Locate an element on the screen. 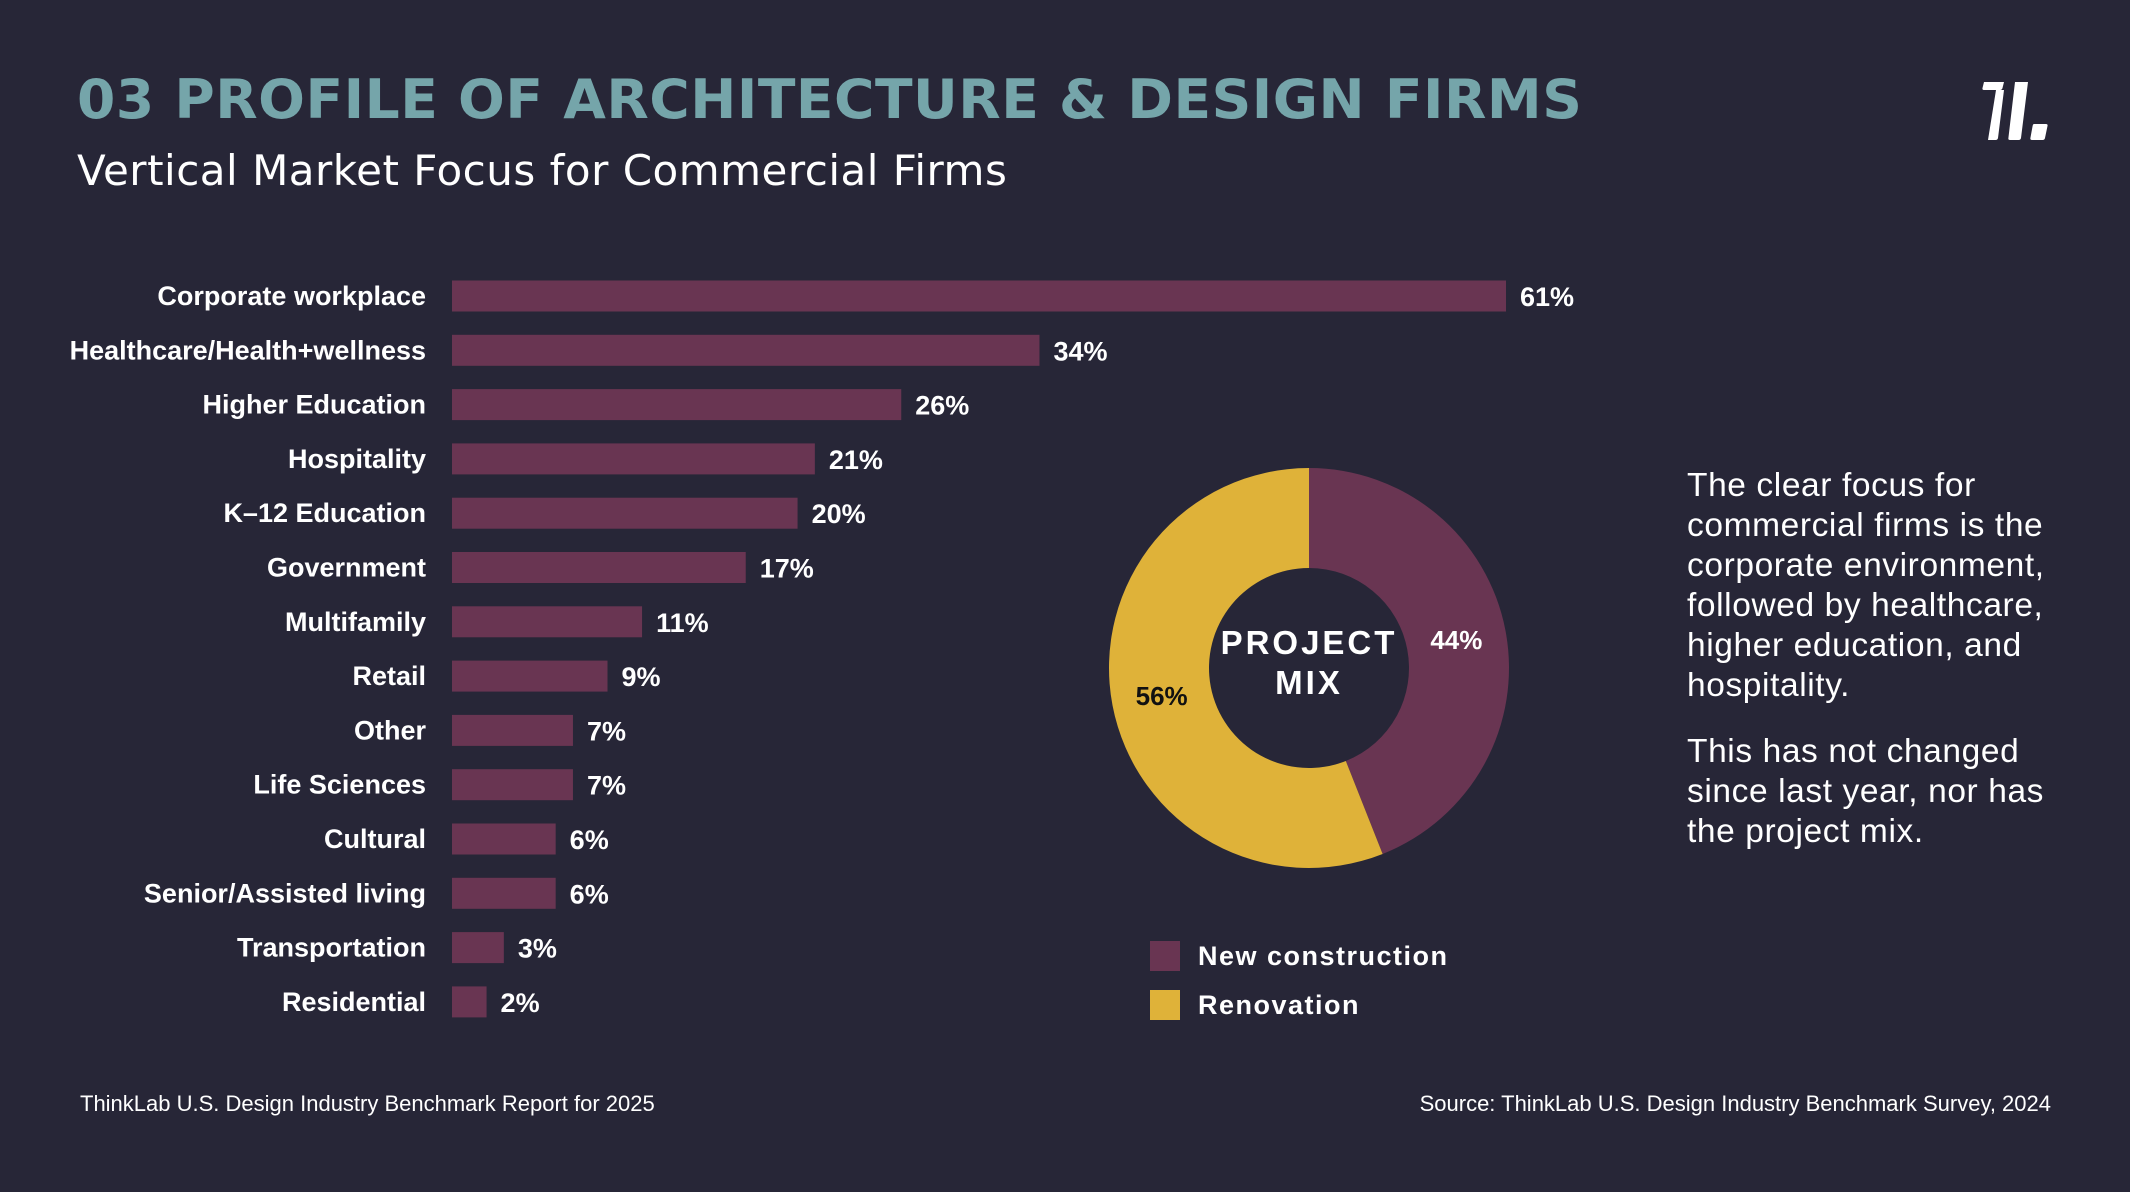 Image resolution: width=2130 pixels, height=1192 pixels. bar-category-label: Transportation is located at coordinates (331, 948).